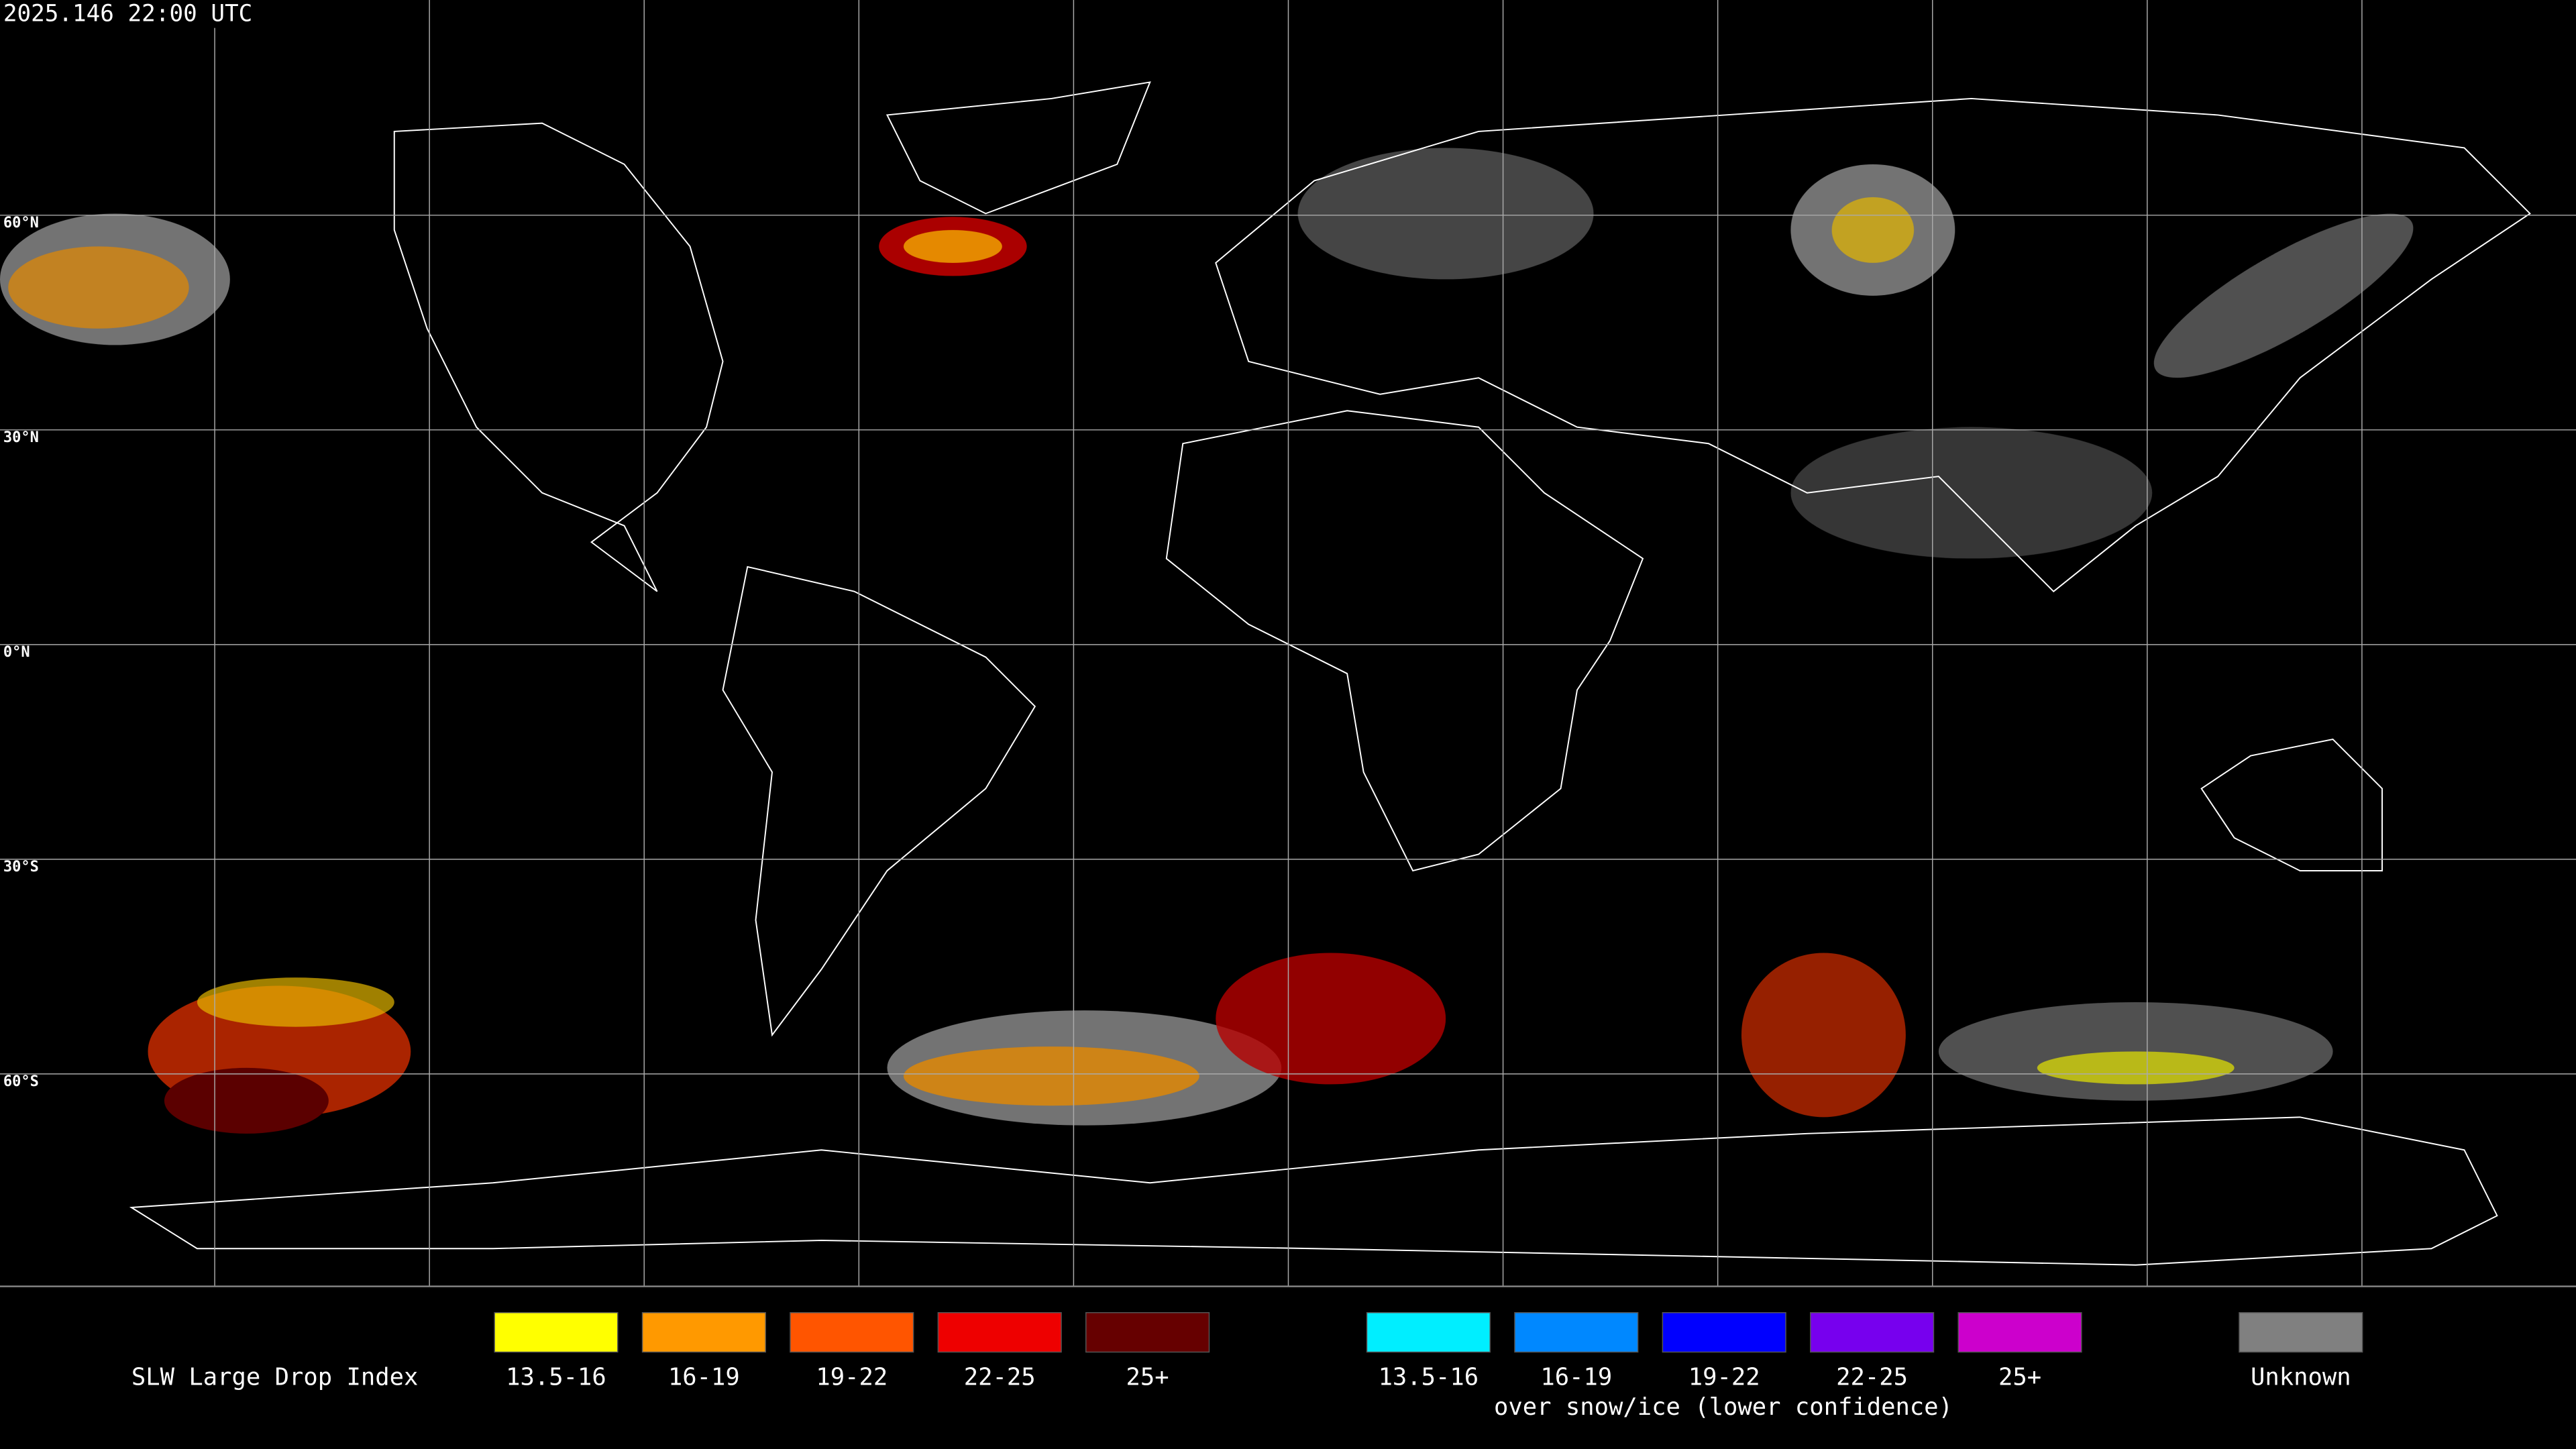 The width and height of the screenshot is (2576, 1449). I want to click on timestamp-bg, so click(149, 14).